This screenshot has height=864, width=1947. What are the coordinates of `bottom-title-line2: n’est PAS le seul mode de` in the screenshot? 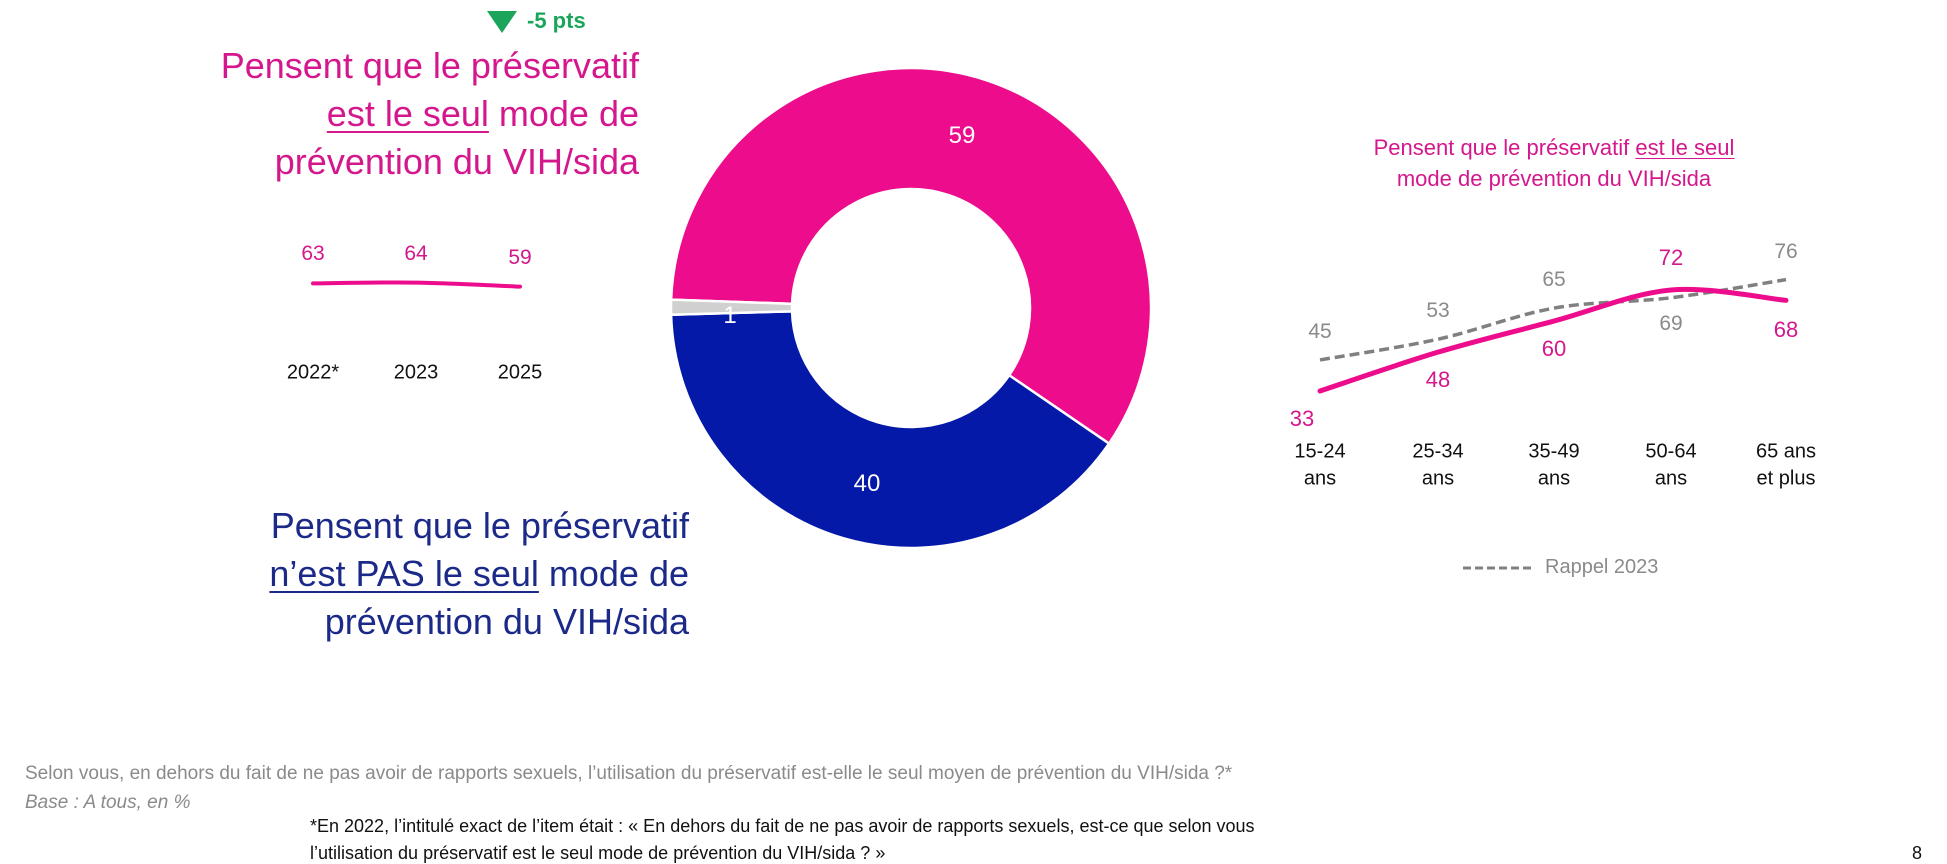 It's located at (479, 574).